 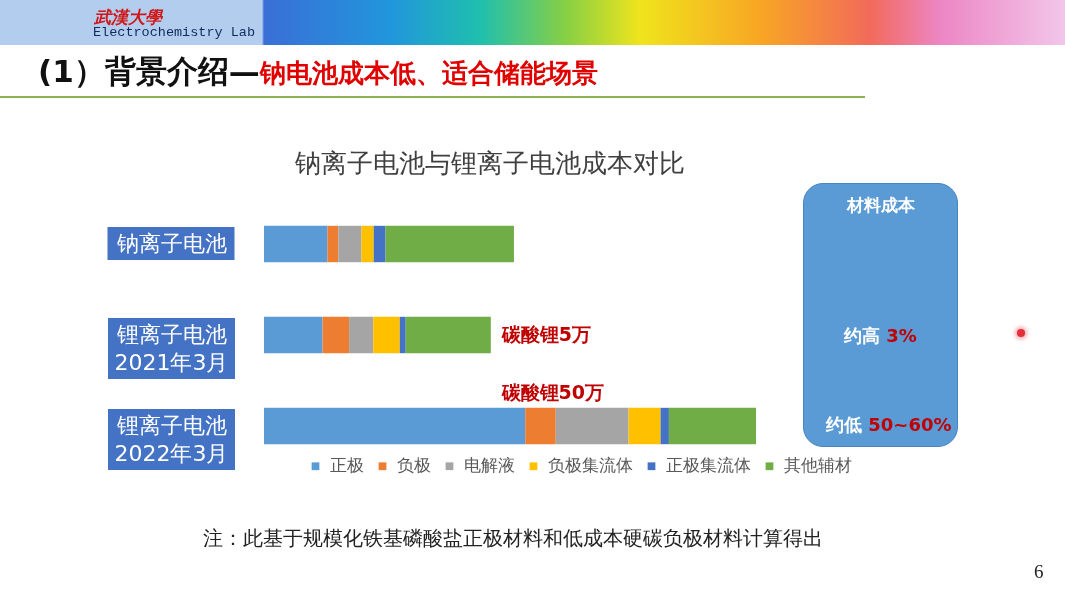 I want to click on text: 钠电池成本低、适合储能场景, so click(x=428, y=73).